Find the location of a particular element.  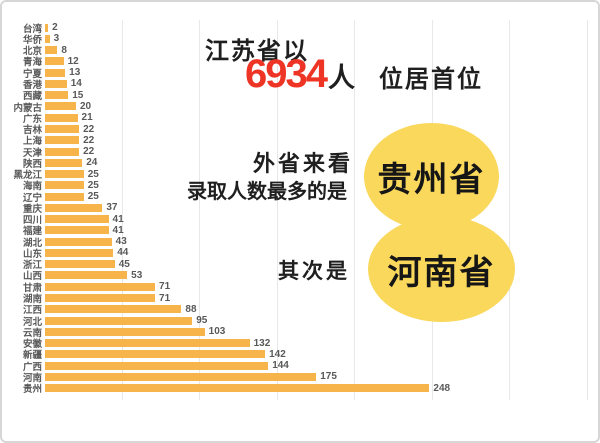

bar-row: 湖北 43 is located at coordinates (300, 242).